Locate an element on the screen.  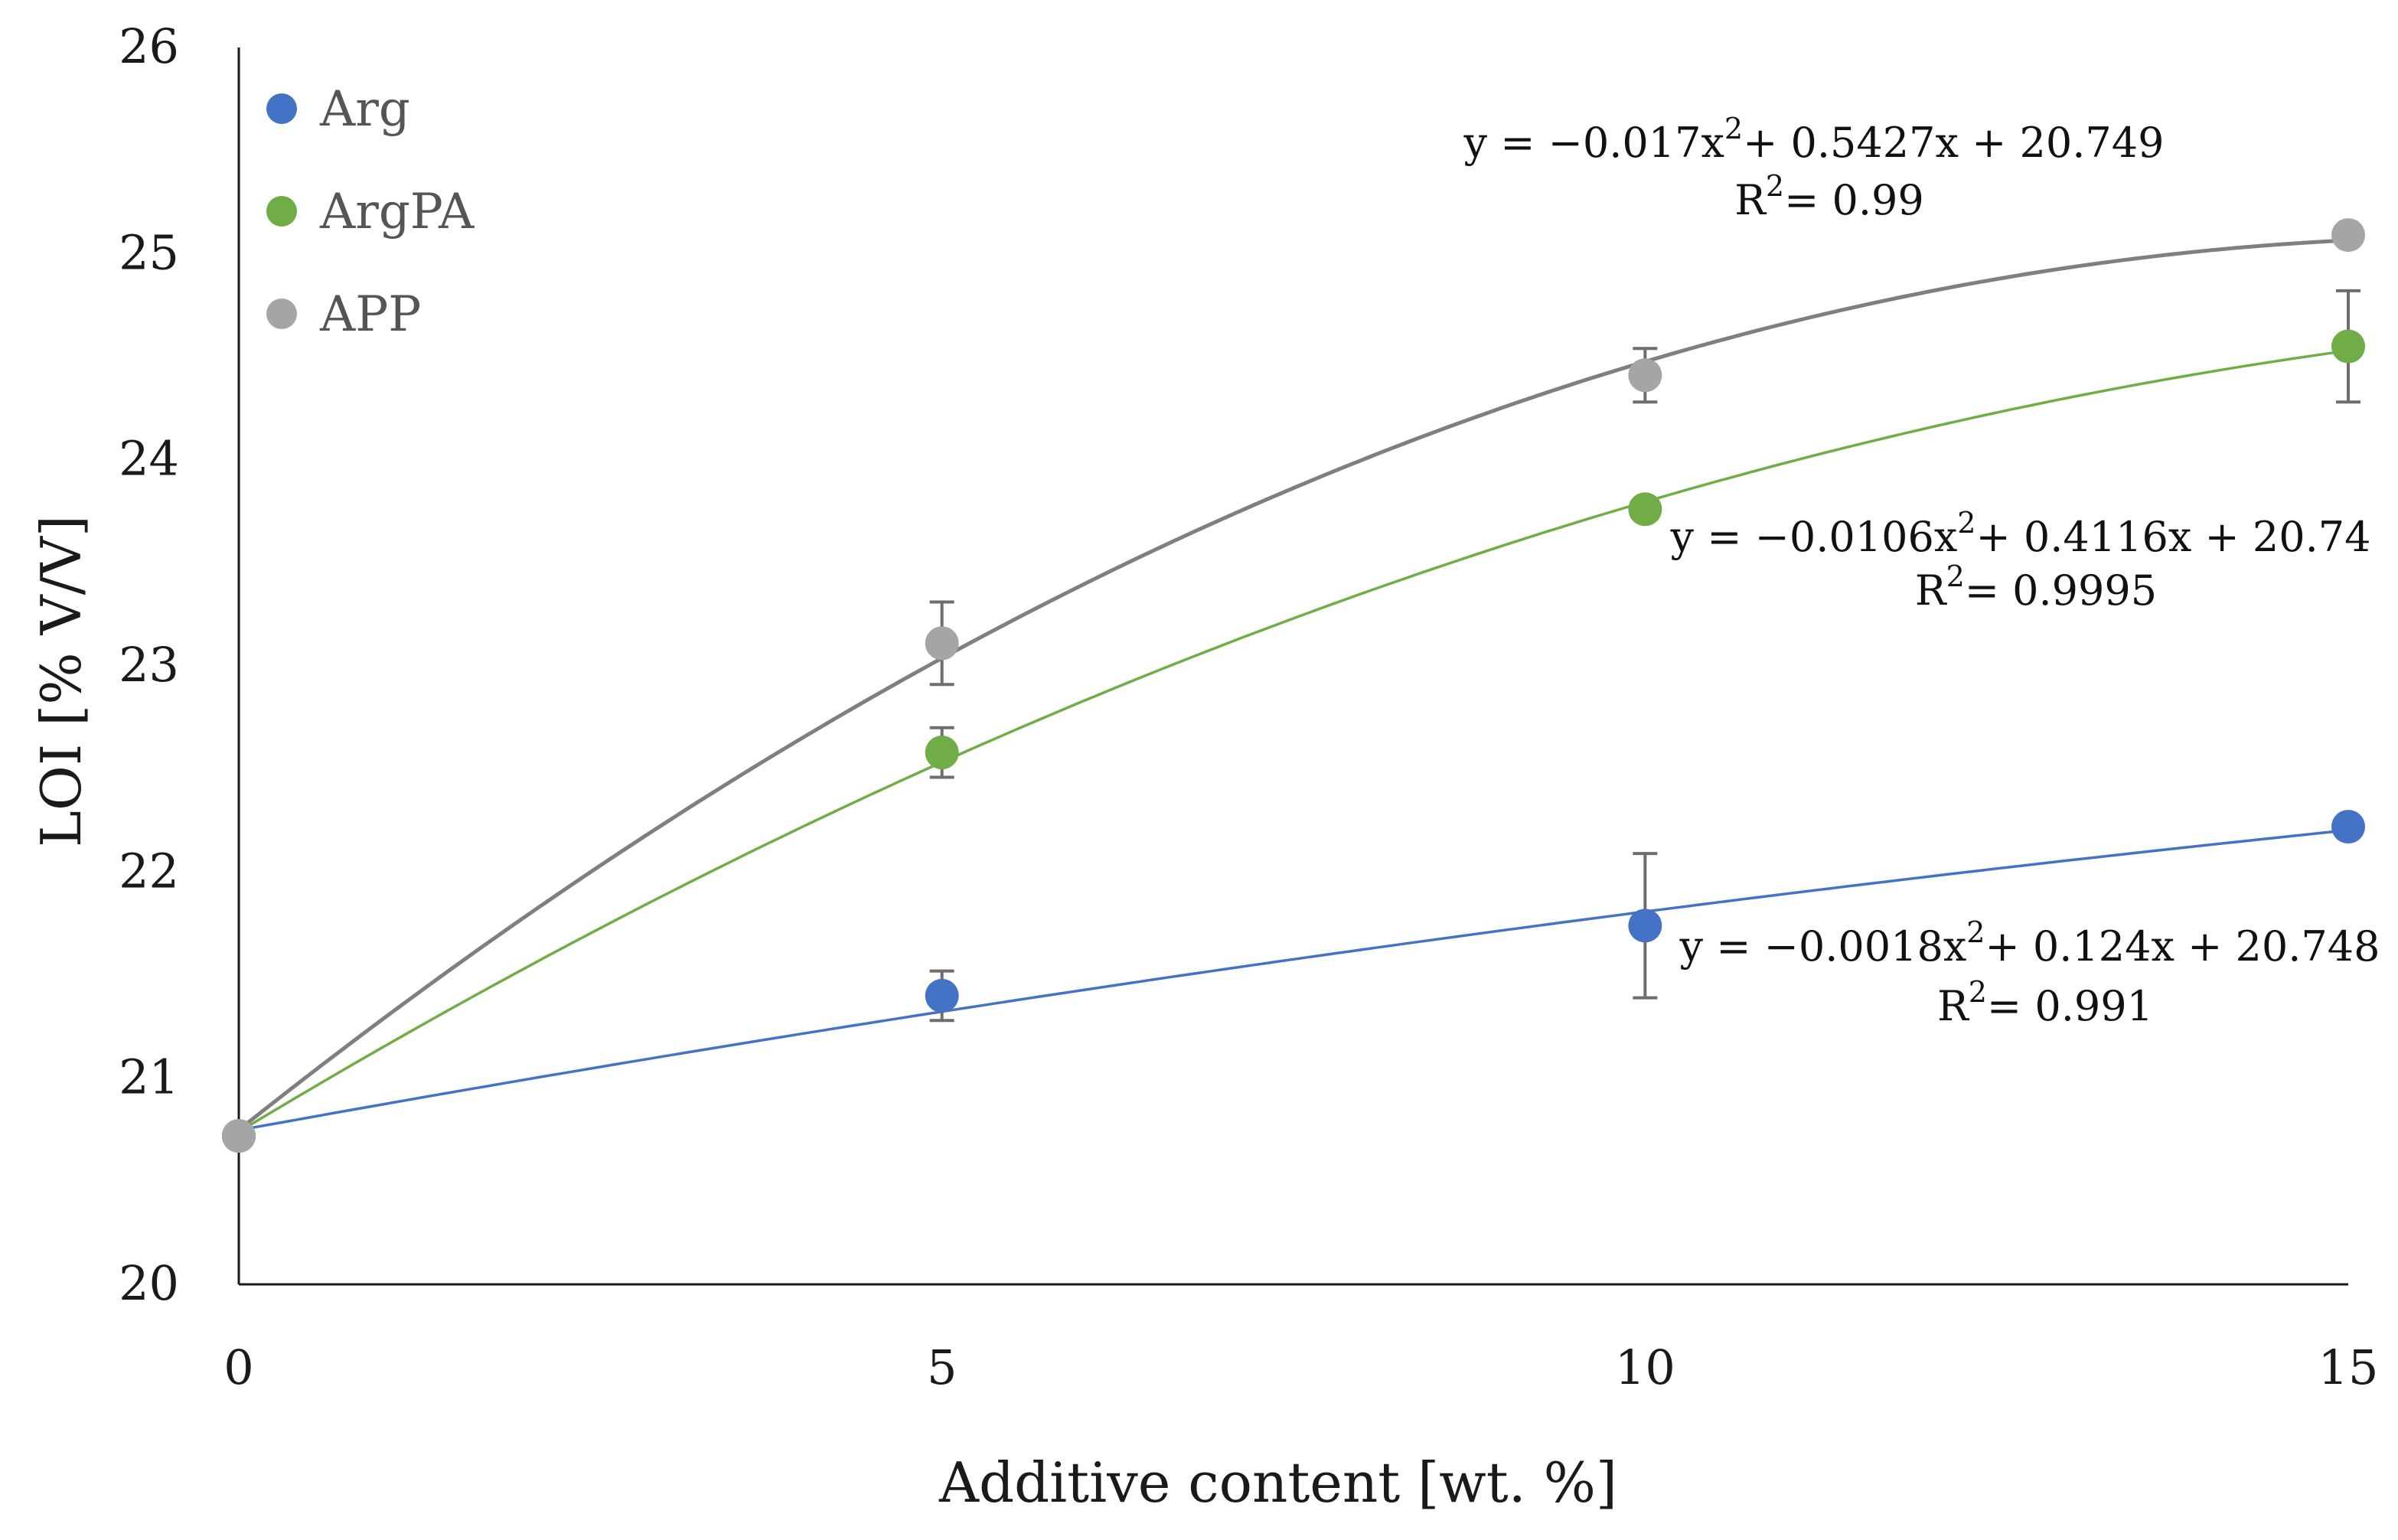
legend: Arg ArgPA APP is located at coordinates (370, 212).